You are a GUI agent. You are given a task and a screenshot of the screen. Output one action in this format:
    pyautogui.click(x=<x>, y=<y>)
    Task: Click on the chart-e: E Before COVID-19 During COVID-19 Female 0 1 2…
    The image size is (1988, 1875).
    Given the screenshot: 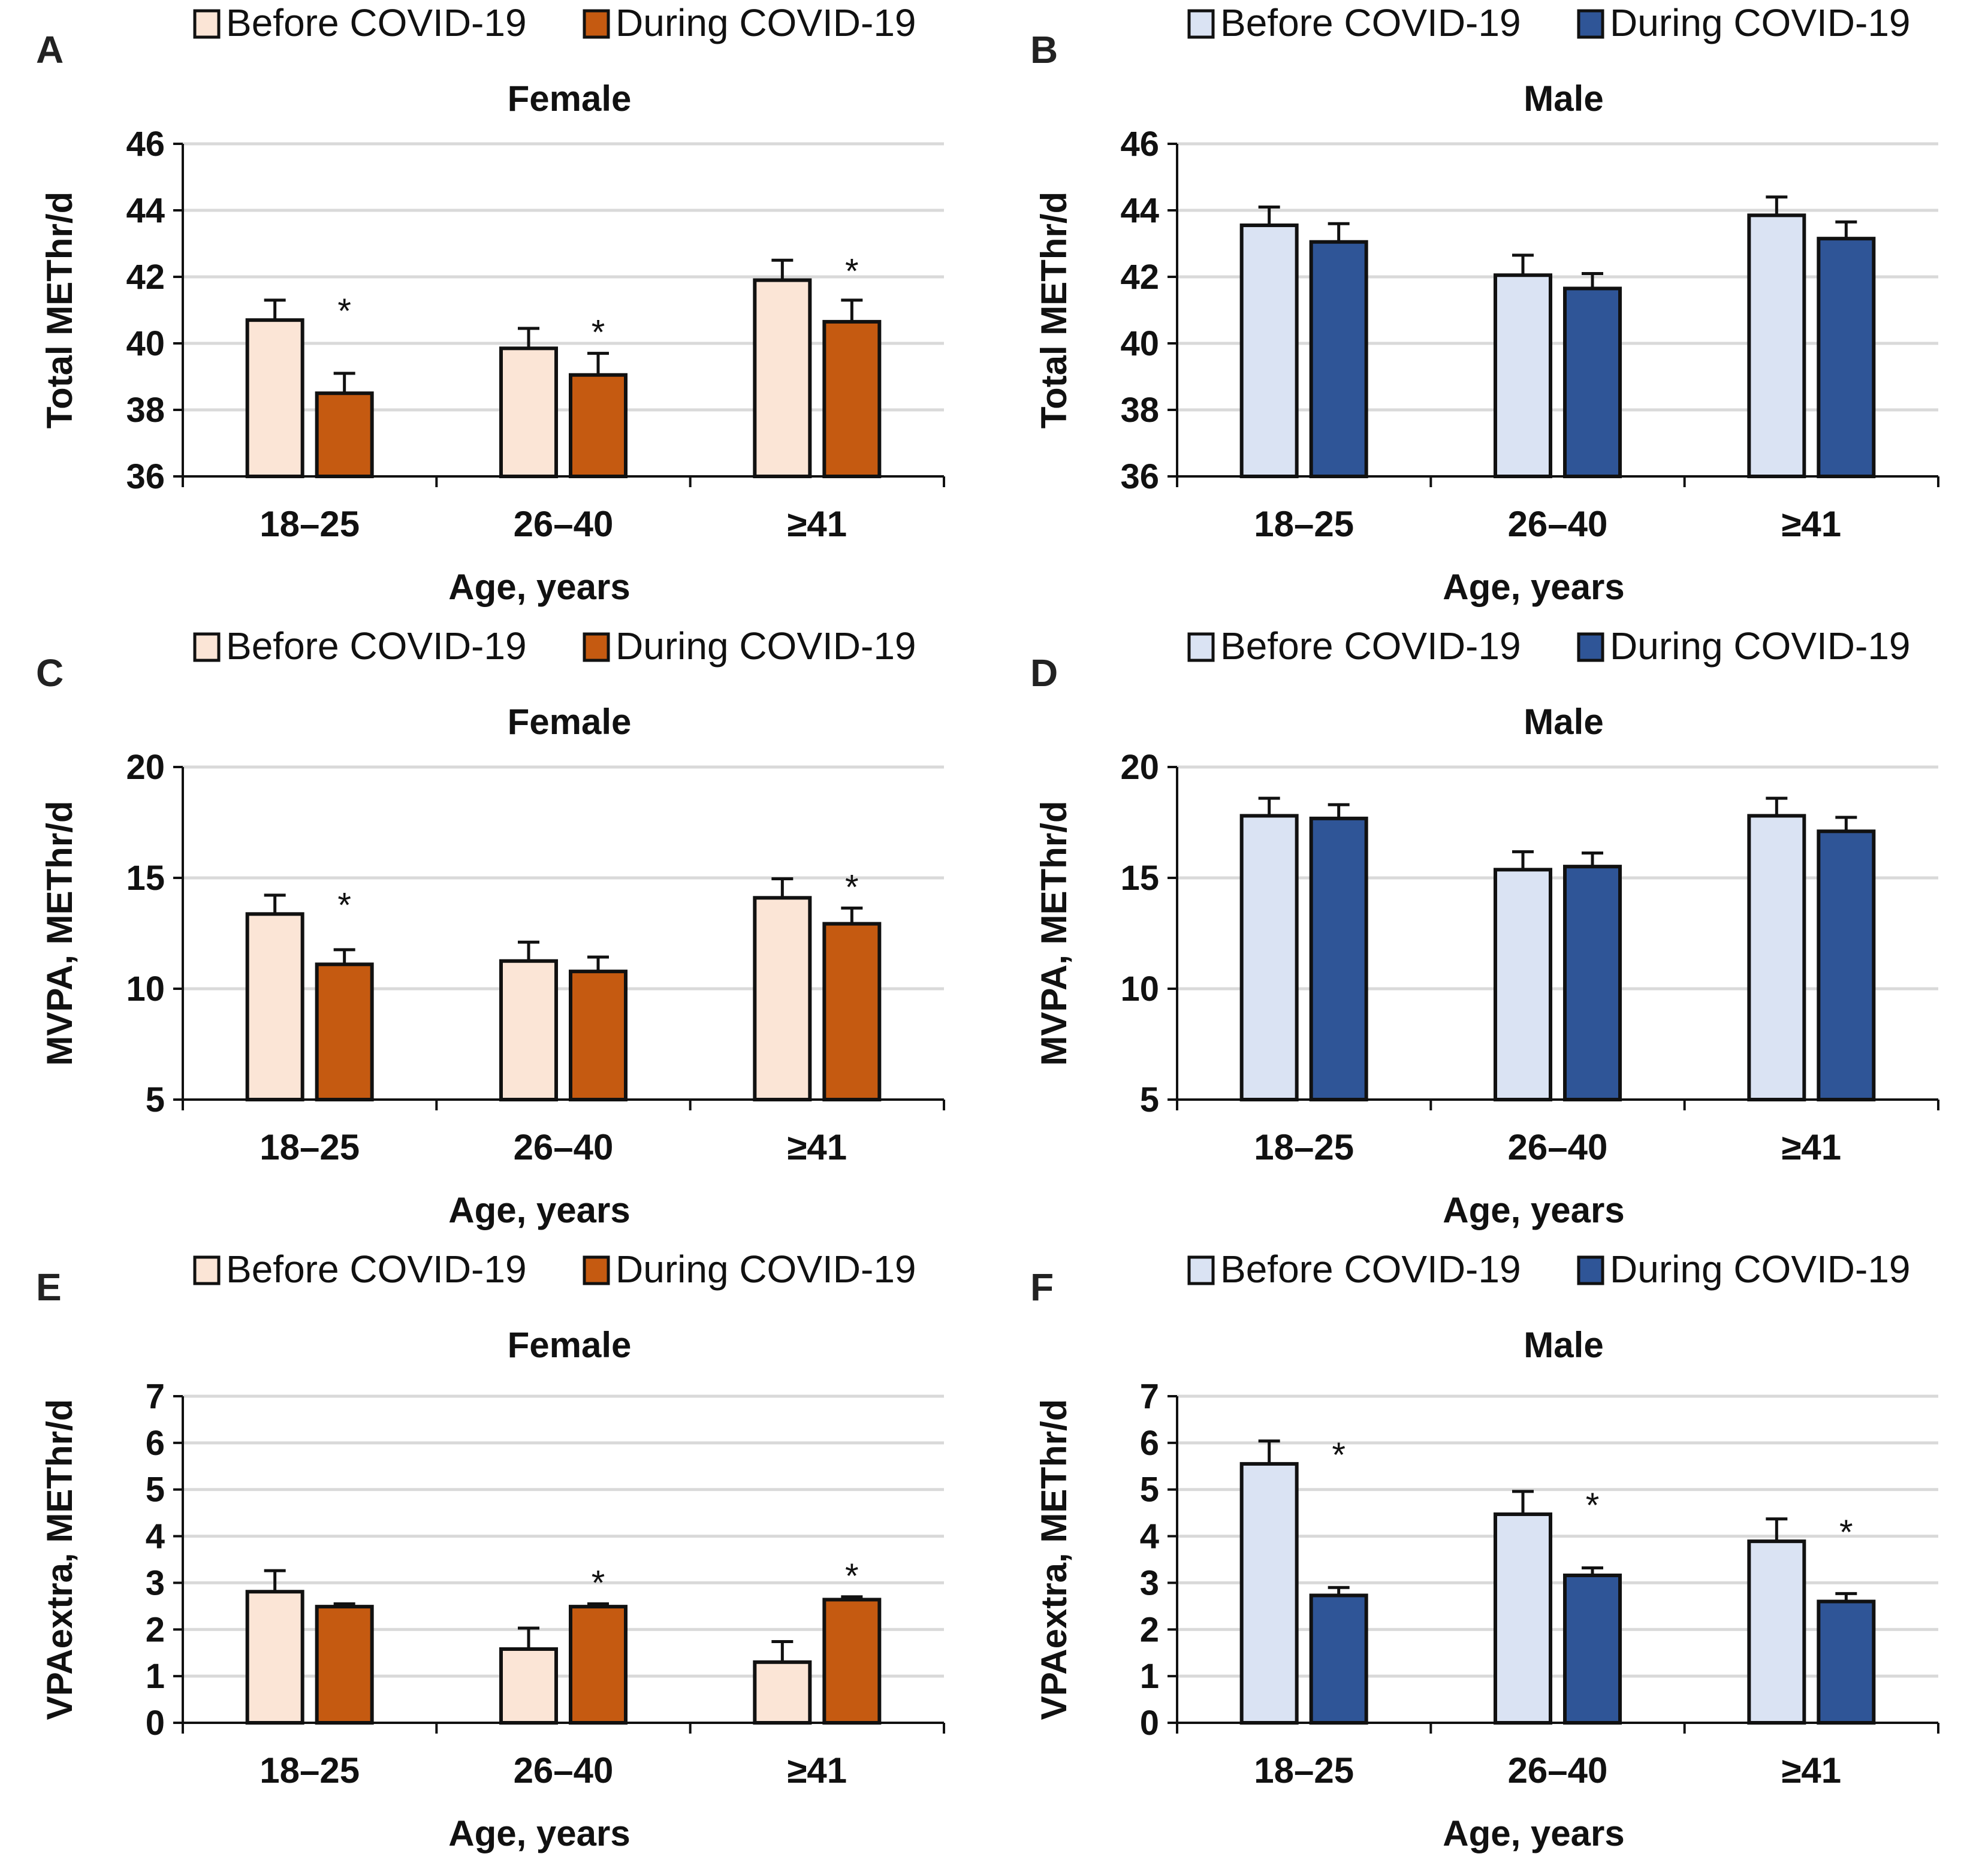 What is the action you would take?
    pyautogui.click(x=491, y=1551)
    